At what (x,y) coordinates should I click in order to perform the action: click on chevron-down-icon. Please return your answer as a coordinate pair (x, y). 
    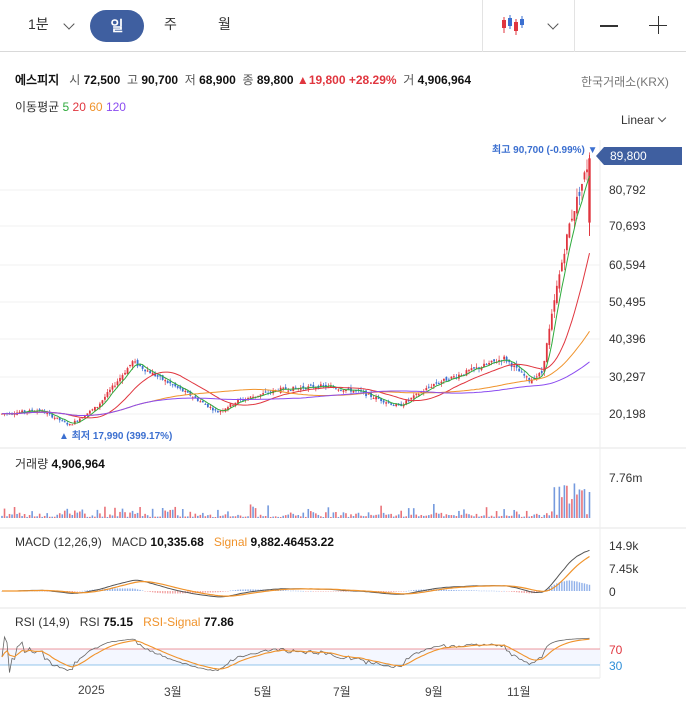
    Looking at the image, I should click on (69, 24).